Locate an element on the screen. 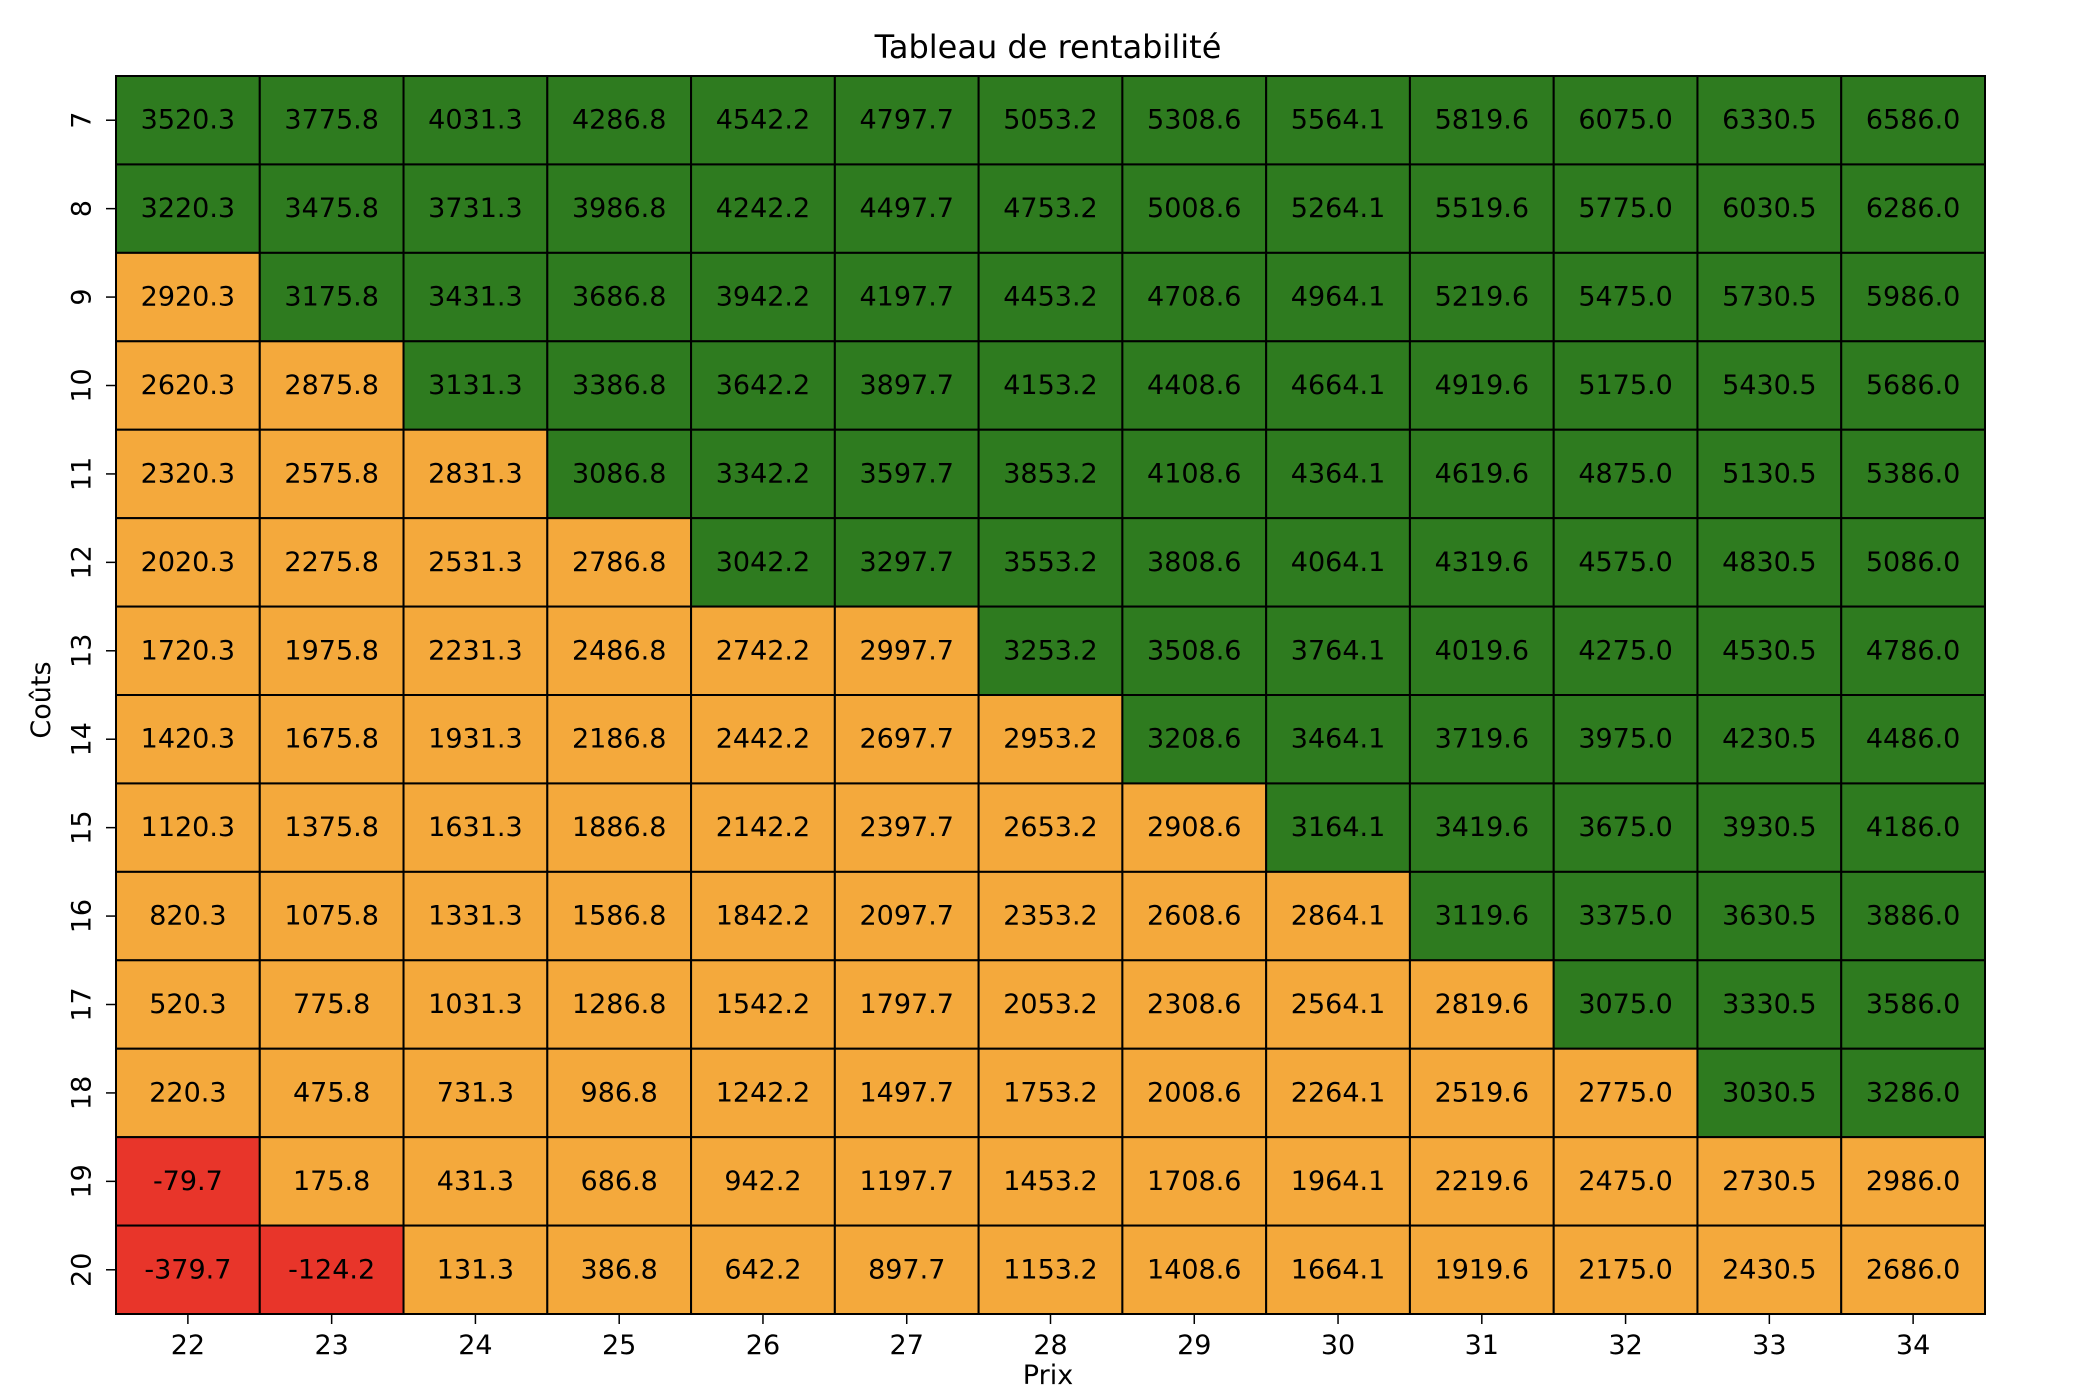 The image size is (2086, 1388). cell-value-label: 520.3 is located at coordinates (187, 1004).